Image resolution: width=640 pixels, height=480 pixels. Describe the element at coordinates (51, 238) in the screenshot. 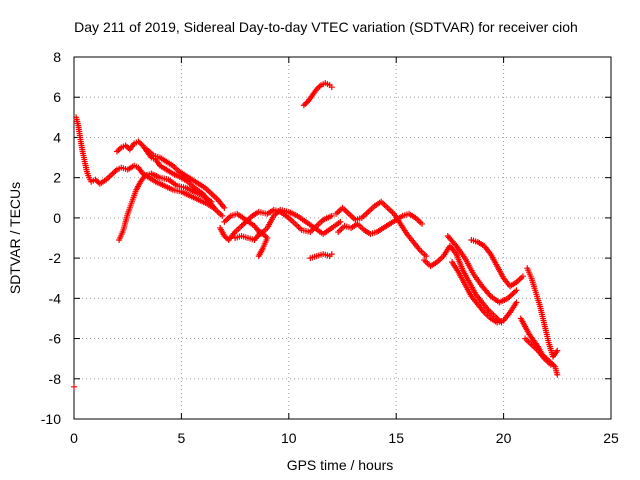

I see `y-tick-labels: -10 -8 -6 -4 -2 0 2 4 6 8` at that location.